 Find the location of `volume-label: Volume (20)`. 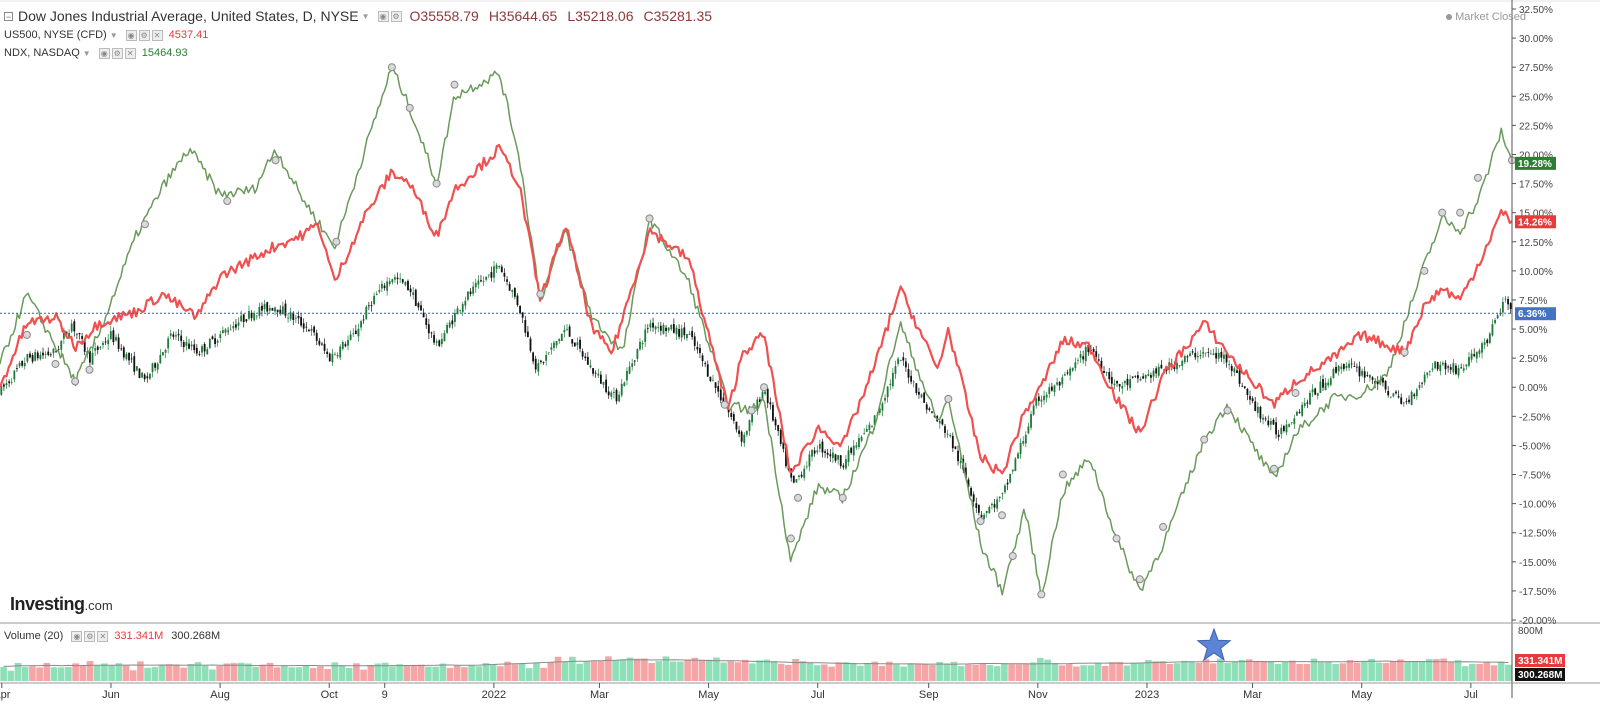

volume-label: Volume (20) is located at coordinates (34, 636).